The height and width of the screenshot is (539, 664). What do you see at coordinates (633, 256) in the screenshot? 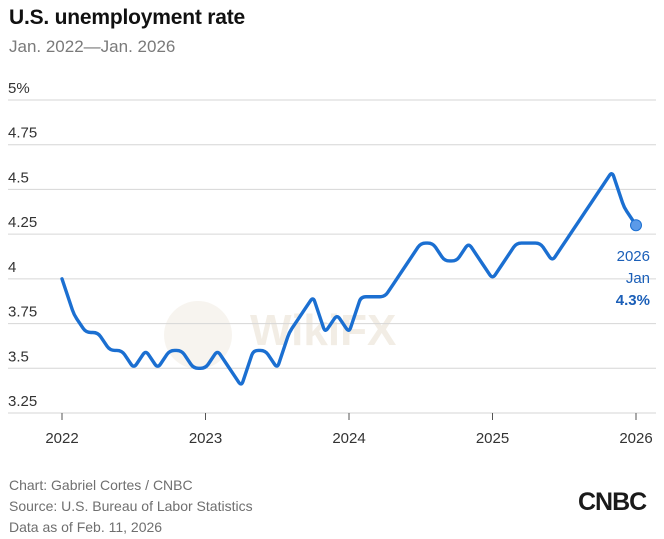
I see `annotation-year: 2026` at bounding box center [633, 256].